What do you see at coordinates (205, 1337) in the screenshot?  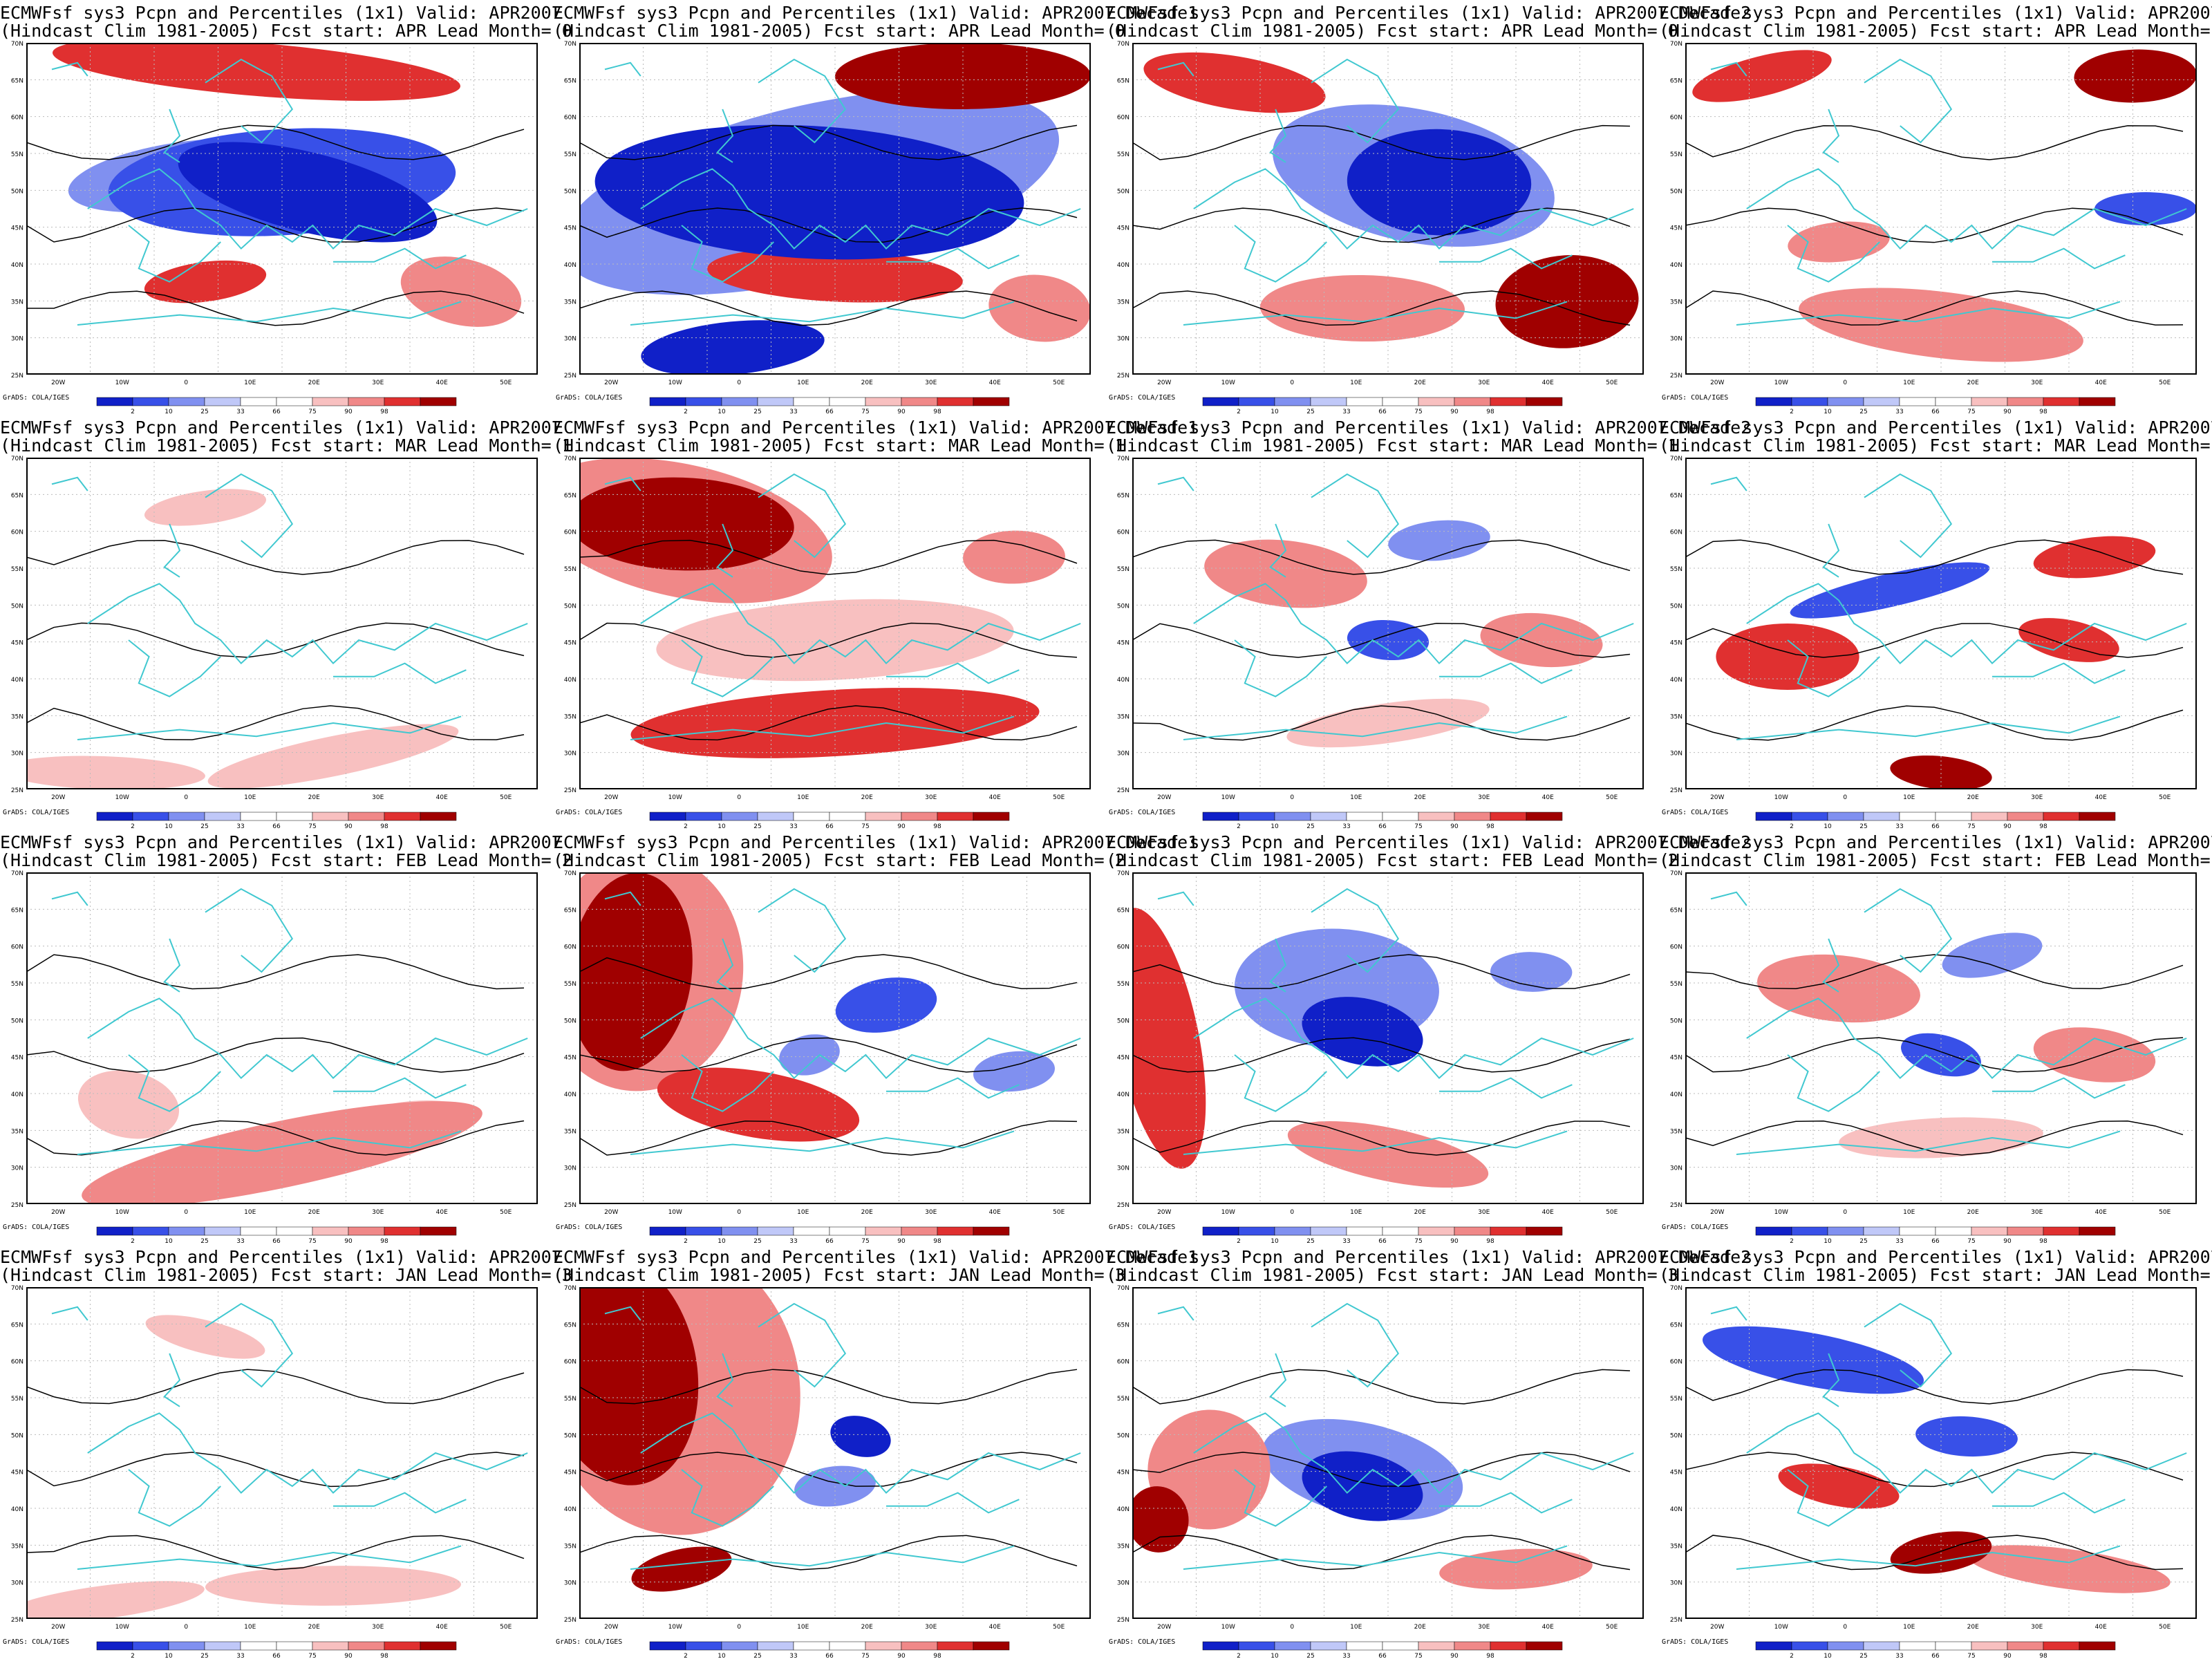 I see `above-normal-area` at bounding box center [205, 1337].